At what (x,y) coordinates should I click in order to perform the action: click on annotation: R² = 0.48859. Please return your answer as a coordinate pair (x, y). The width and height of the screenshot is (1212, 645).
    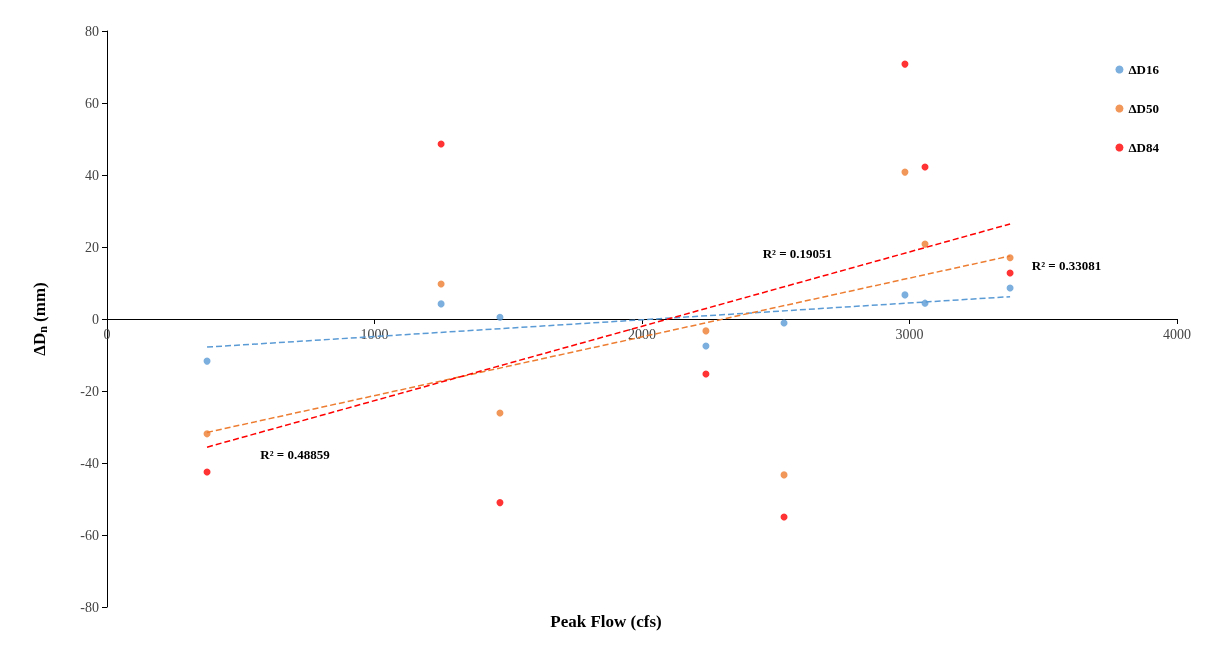
    Looking at the image, I should click on (295, 455).